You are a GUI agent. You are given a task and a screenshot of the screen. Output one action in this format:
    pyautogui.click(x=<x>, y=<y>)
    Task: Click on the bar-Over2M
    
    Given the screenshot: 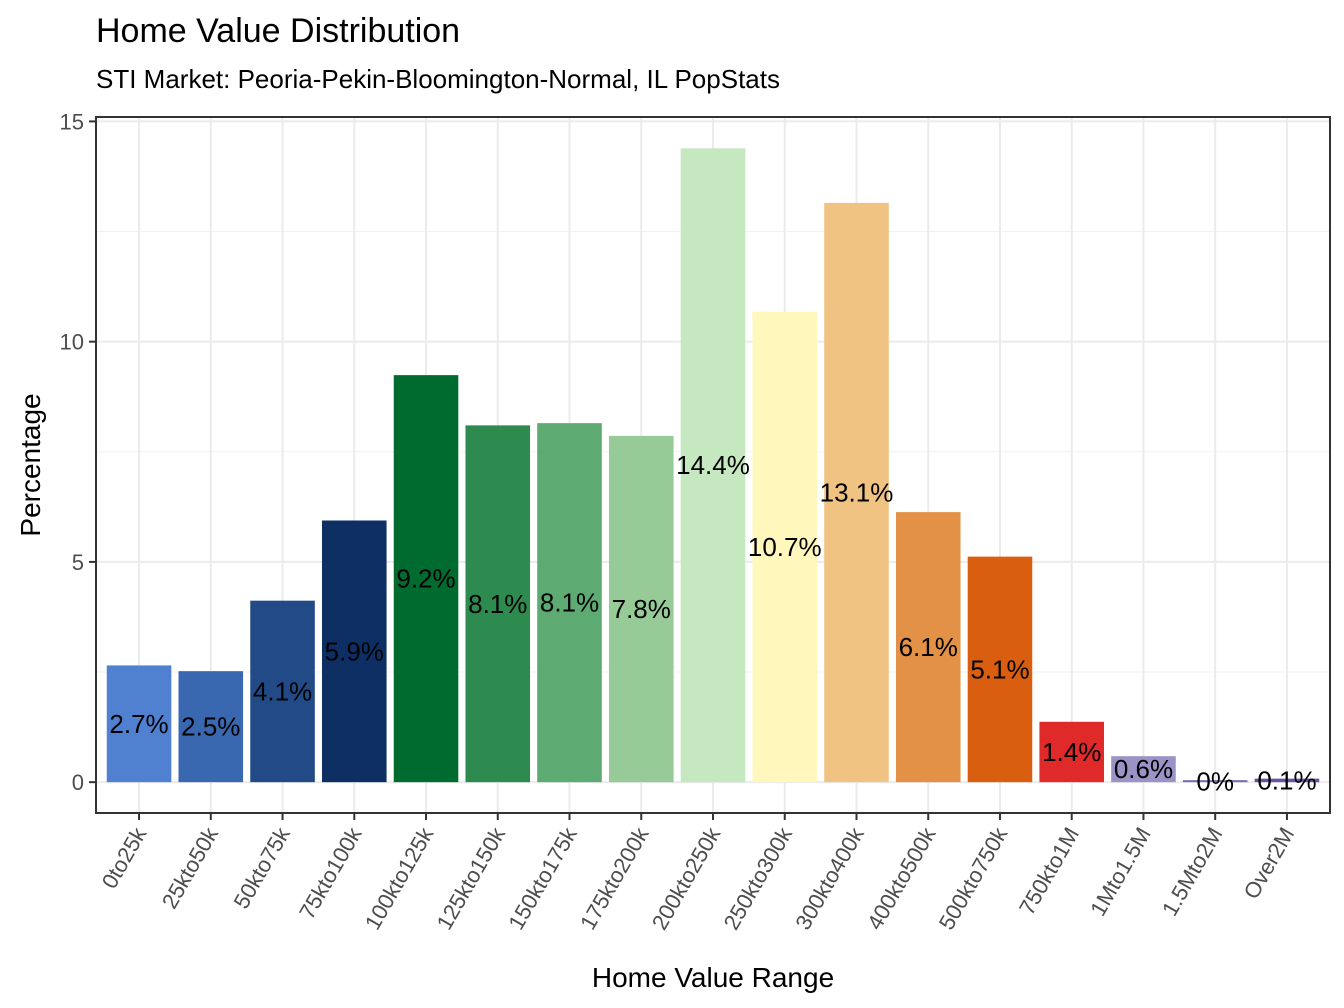 What is the action you would take?
    pyautogui.click(x=1287, y=780)
    